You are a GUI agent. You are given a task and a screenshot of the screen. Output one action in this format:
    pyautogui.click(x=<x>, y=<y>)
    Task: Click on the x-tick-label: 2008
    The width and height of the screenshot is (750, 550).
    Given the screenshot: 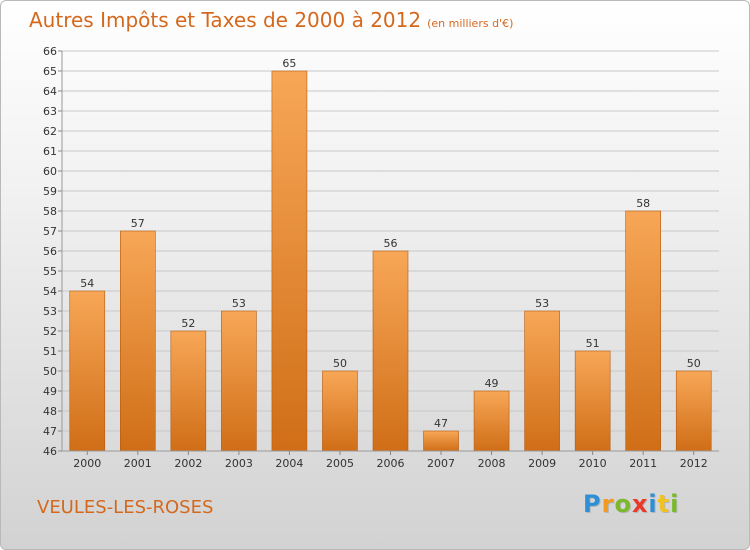 What is the action you would take?
    pyautogui.click(x=492, y=463)
    